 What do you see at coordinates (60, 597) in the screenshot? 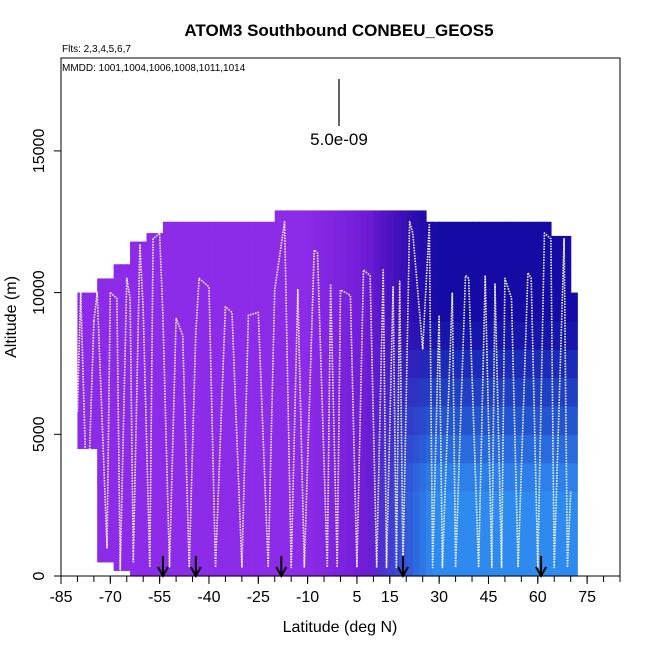
I see `x-tick-label: -85` at bounding box center [60, 597].